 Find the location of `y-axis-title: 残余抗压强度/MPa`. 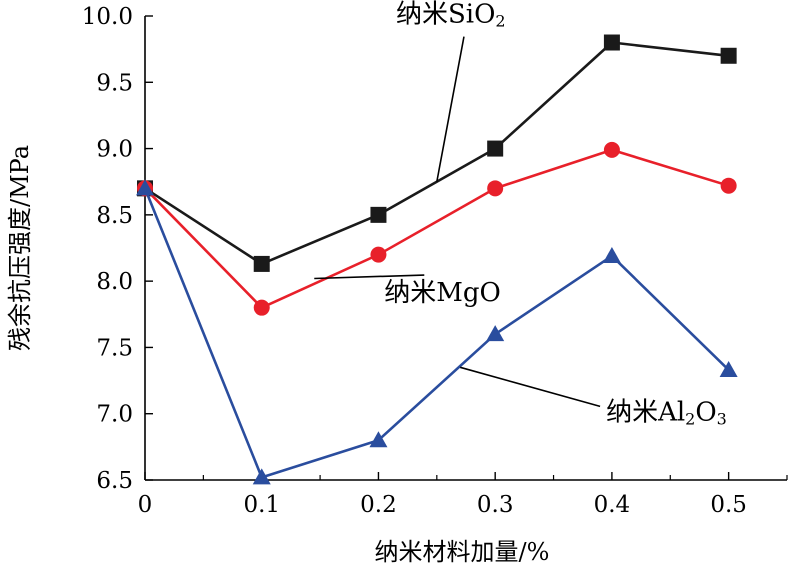

y-axis-title: 残余抗压强度/MPa is located at coordinates (20, 248).